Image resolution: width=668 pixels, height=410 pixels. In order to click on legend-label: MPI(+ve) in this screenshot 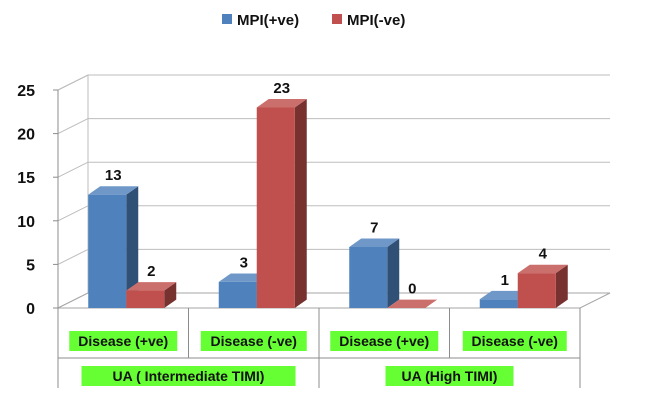, I will do `click(268, 20)`.